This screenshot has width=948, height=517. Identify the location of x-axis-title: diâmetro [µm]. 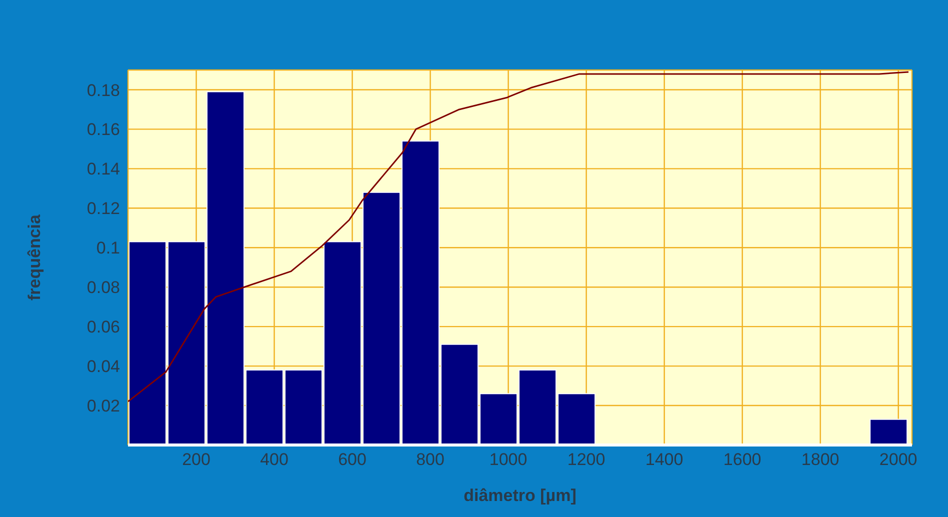
(520, 495).